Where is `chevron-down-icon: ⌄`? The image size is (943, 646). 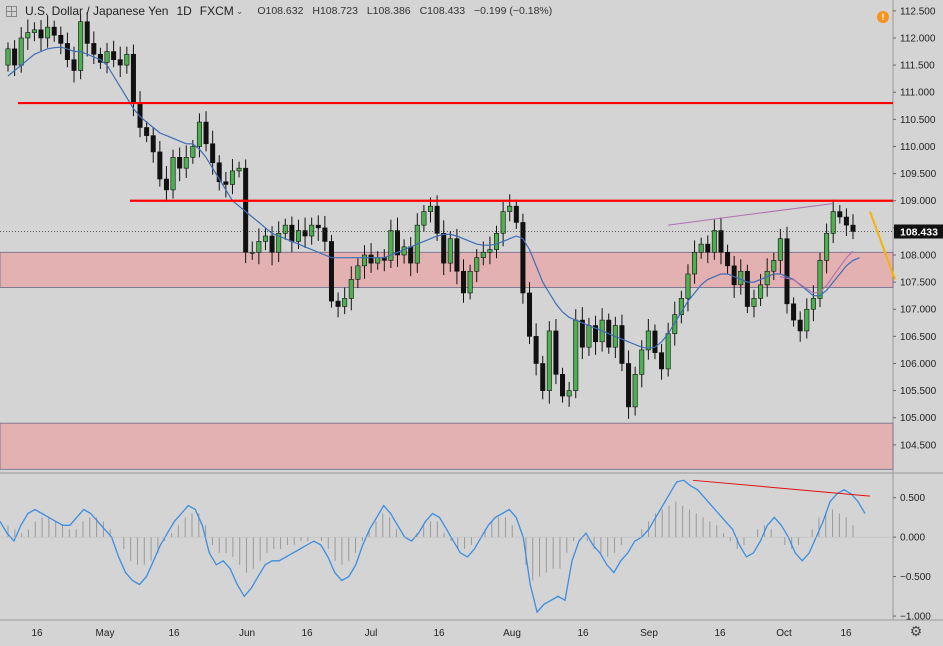
chevron-down-icon: ⌄ is located at coordinates (239, 10).